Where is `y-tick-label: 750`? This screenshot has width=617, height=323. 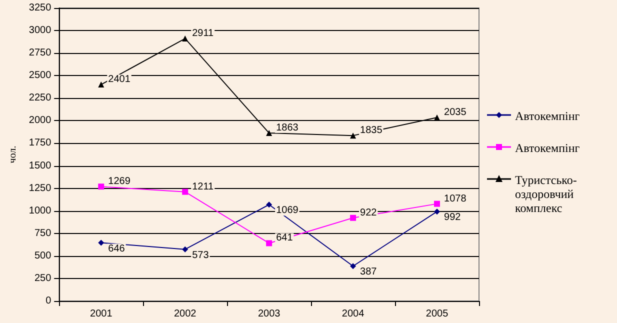 y-tick-label: 750 is located at coordinates (43, 233).